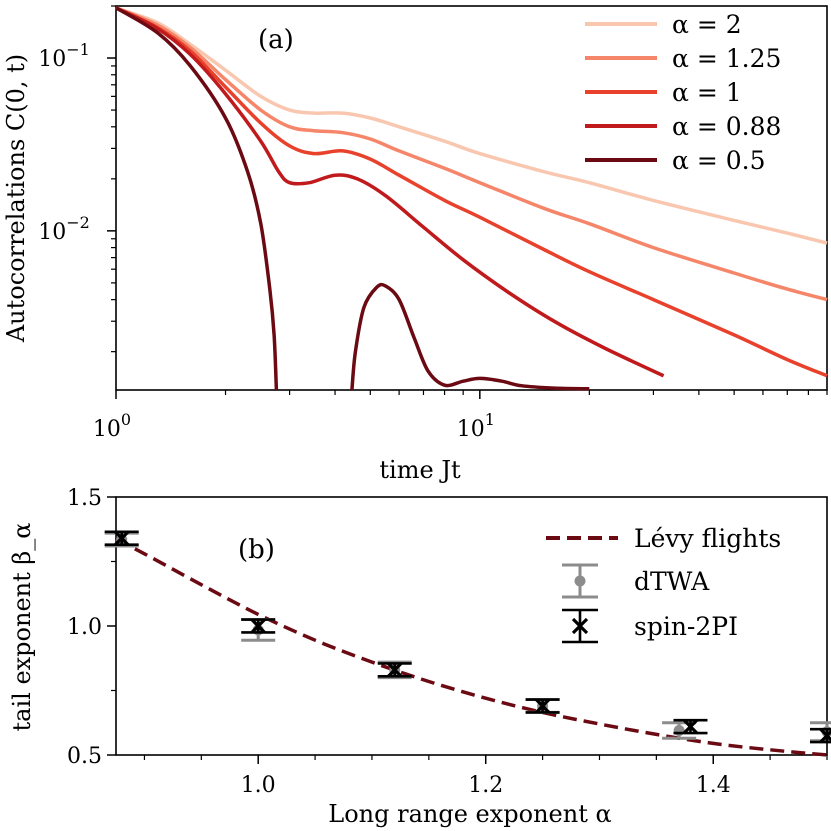 The width and height of the screenshot is (831, 831). Describe the element at coordinates (713, 785) in the screenshot. I see `x-tick-label: 1.4` at that location.